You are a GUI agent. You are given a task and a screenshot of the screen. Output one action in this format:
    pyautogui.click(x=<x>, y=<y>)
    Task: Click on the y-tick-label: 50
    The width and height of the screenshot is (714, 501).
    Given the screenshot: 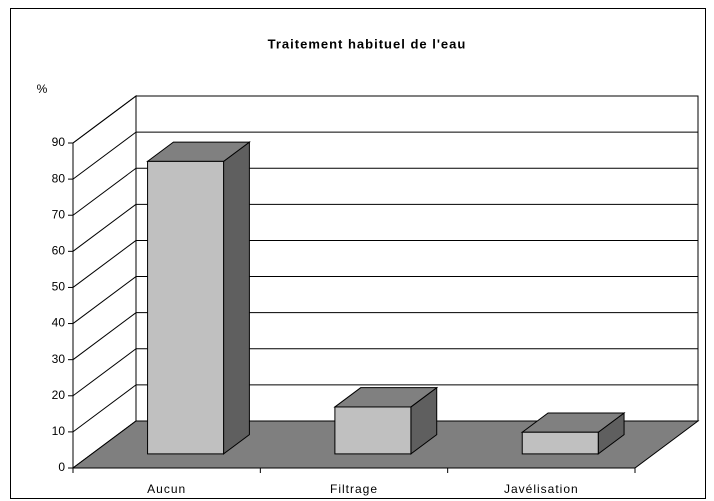 What is the action you would take?
    pyautogui.click(x=59, y=287)
    